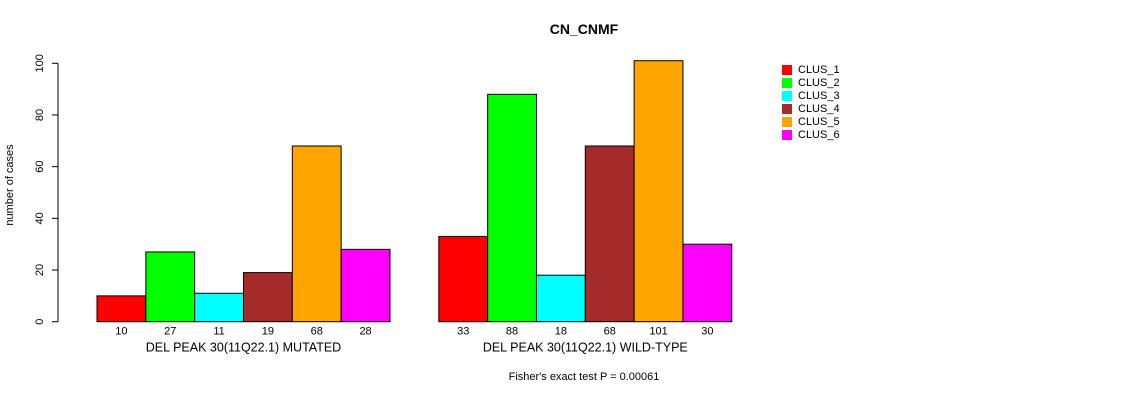 Image resolution: width=1140 pixels, height=400 pixels. Describe the element at coordinates (584, 29) in the screenshot. I see `chart-title: CN_CNMF` at that location.